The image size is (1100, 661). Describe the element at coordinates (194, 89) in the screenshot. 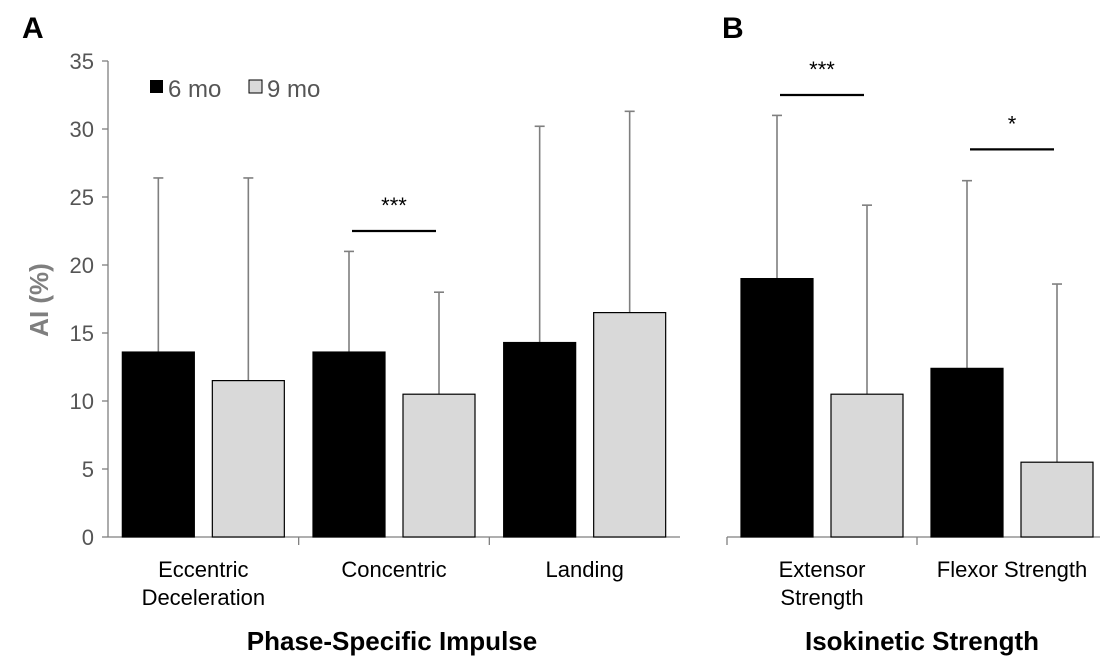

I see `legend-label-6mo: 6 mo` at that location.